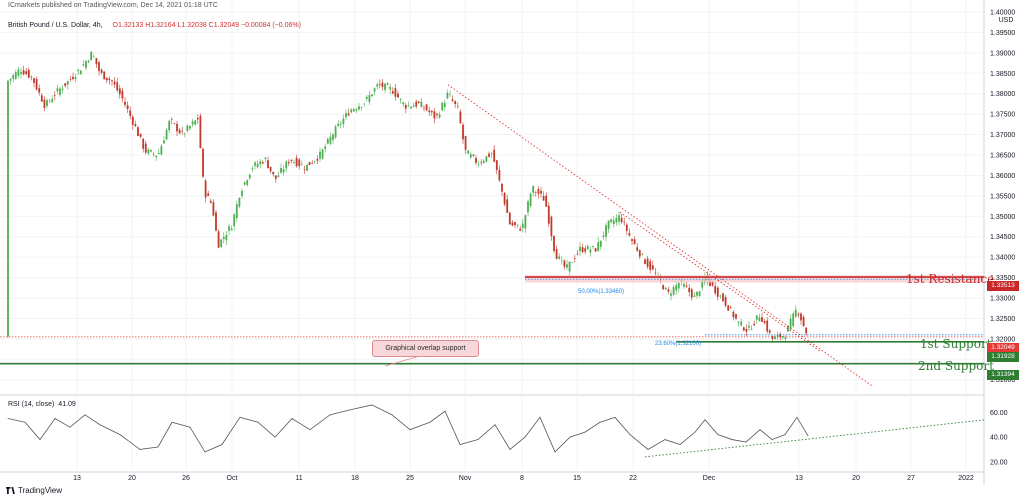 This screenshot has height=500, width=1024. I want to click on price-tick-label: 1.34500, so click(1002, 237).